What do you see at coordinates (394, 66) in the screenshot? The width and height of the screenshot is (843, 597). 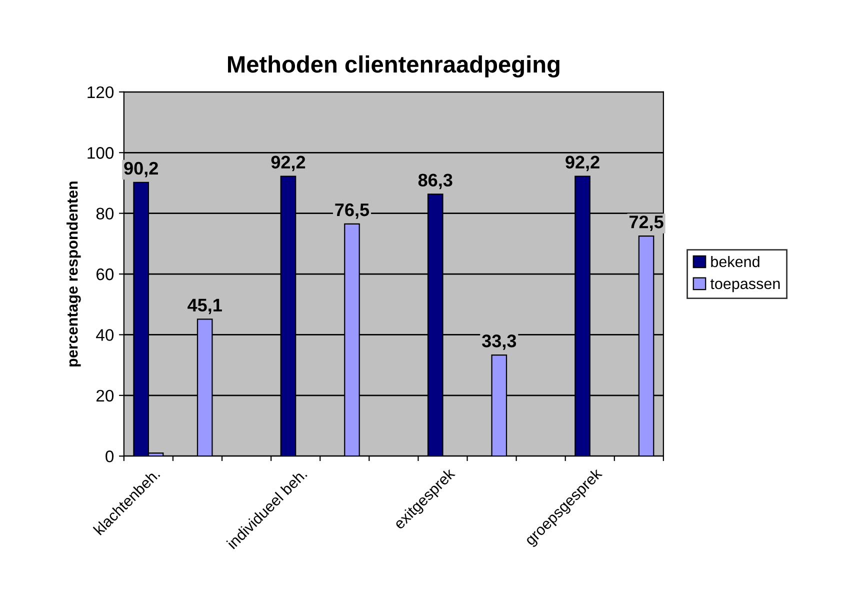 I see `chart-title: Methoden clientenraadpeging` at bounding box center [394, 66].